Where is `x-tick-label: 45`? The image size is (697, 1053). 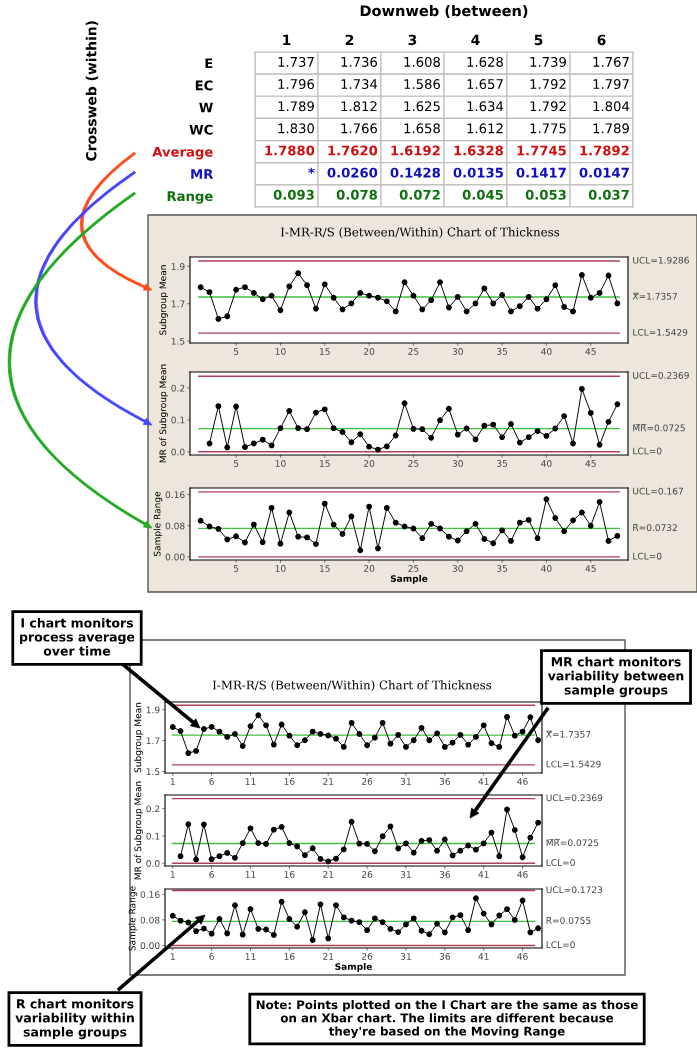 x-tick-label: 45 is located at coordinates (590, 463).